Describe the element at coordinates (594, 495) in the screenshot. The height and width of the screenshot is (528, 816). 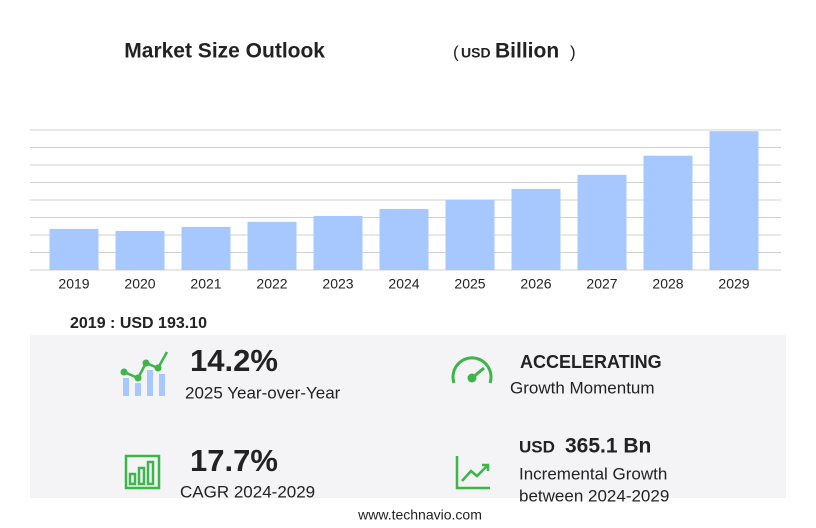
I see `incremental-label: between 2024-2029` at that location.